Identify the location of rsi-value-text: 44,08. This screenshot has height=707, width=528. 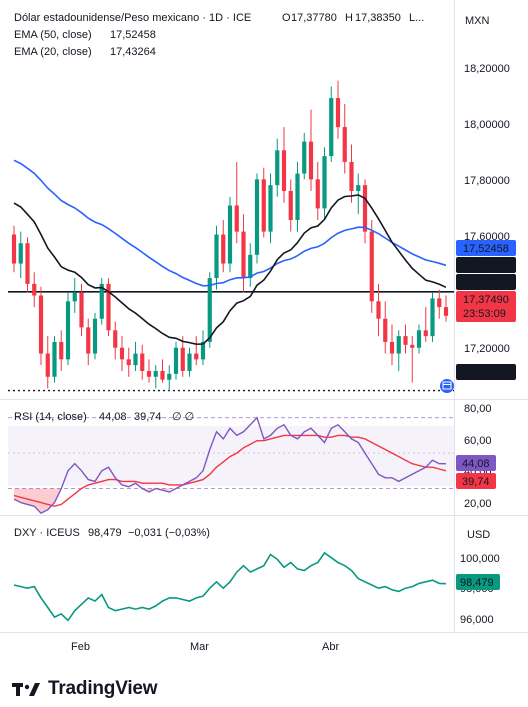
(476, 464).